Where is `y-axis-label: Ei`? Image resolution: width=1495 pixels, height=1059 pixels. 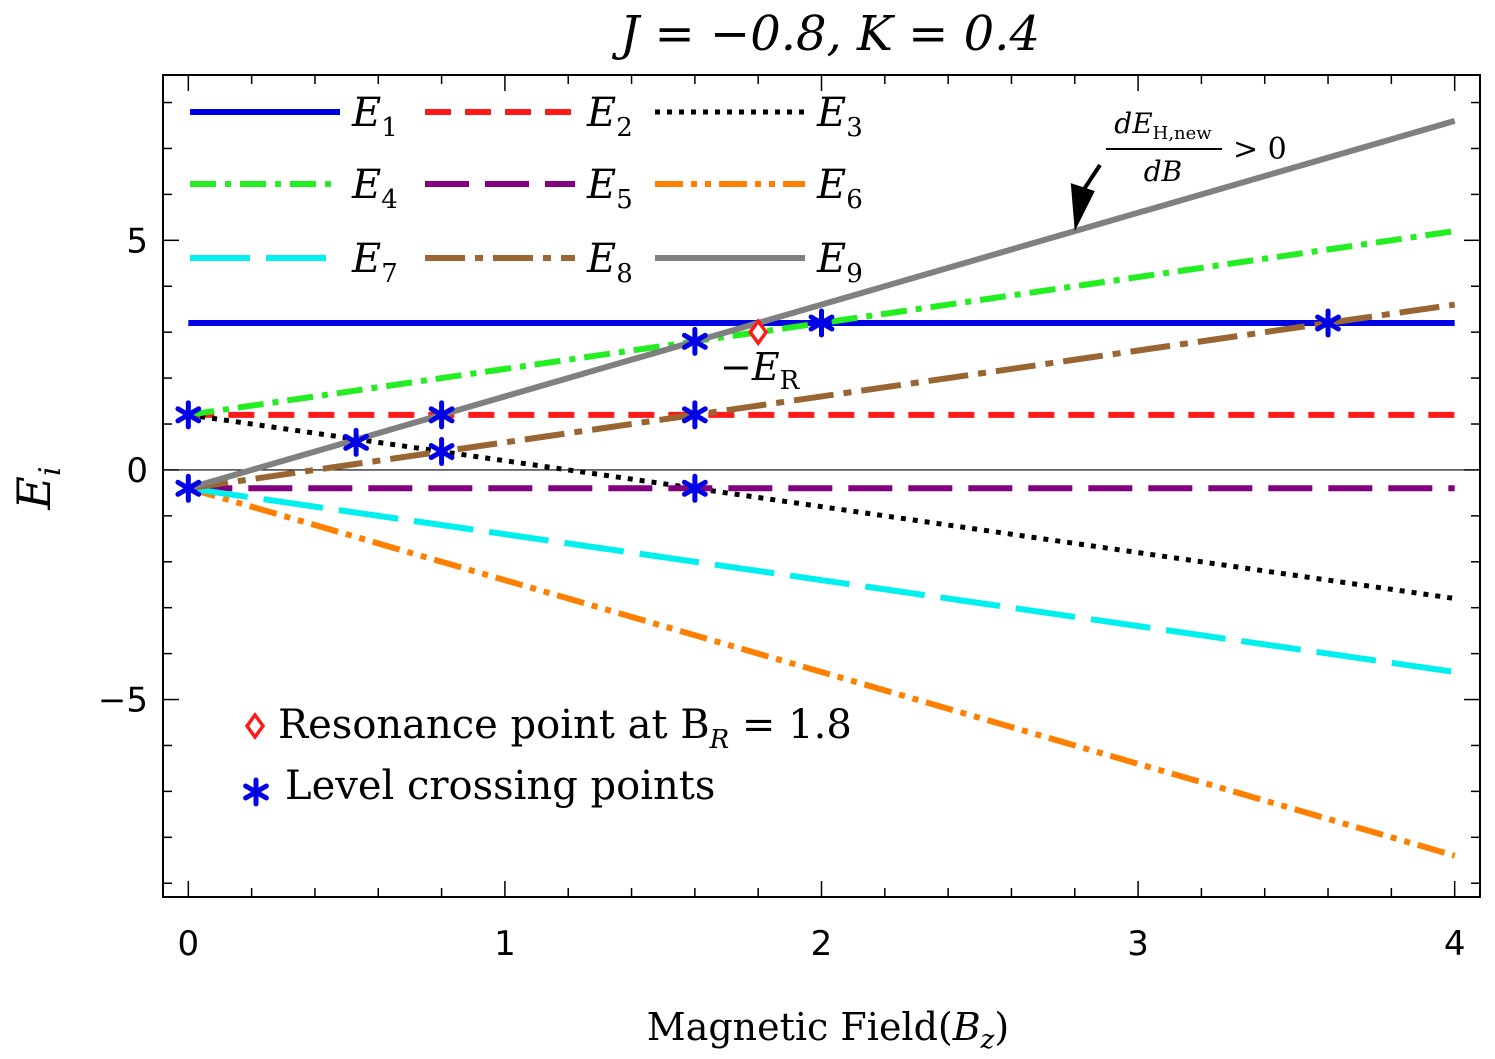
y-axis-label: Ei is located at coordinates (37, 488).